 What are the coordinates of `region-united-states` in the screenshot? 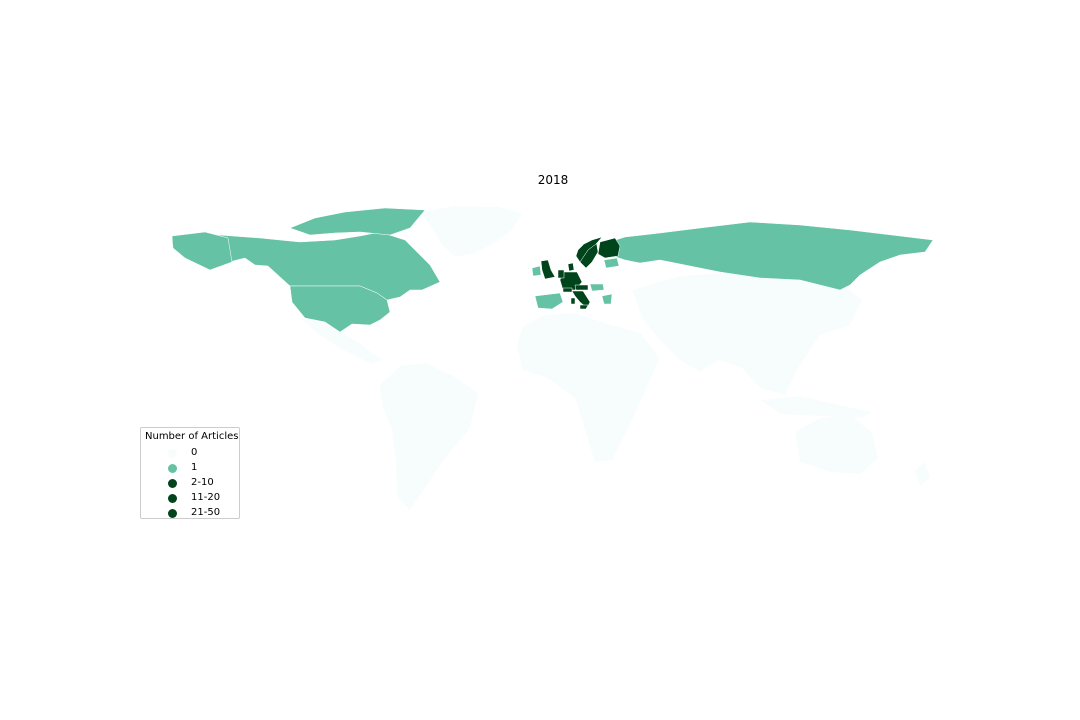 It's located at (340, 309).